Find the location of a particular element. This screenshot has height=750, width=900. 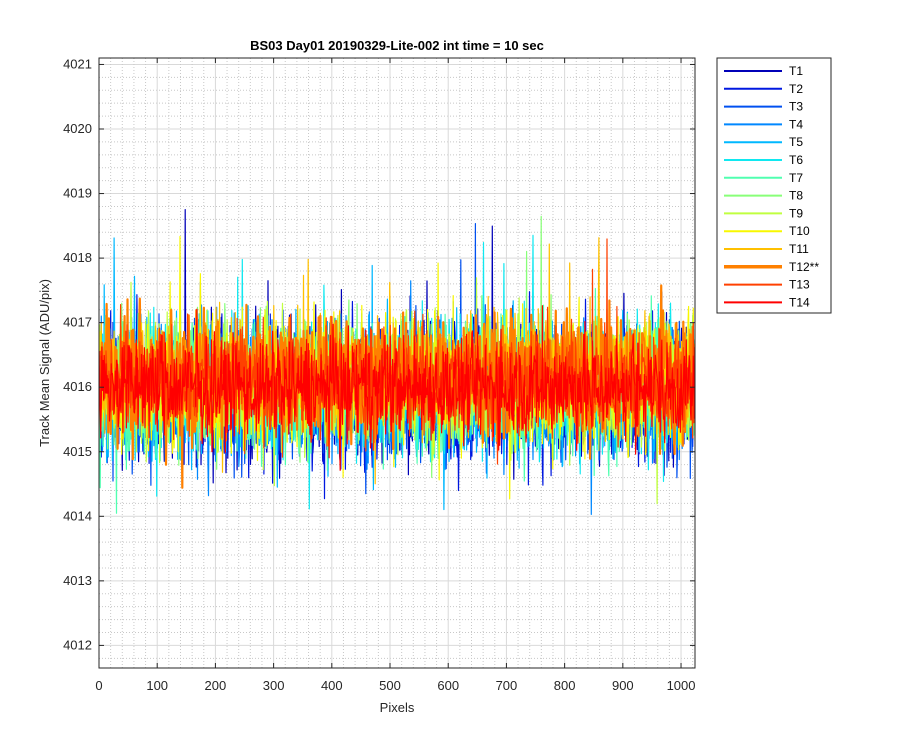

legend: T1 T2 T3 T4 T5 T6 T7 T8 T9 T10 T11 T12** T13 T14 is located at coordinates (774, 185).